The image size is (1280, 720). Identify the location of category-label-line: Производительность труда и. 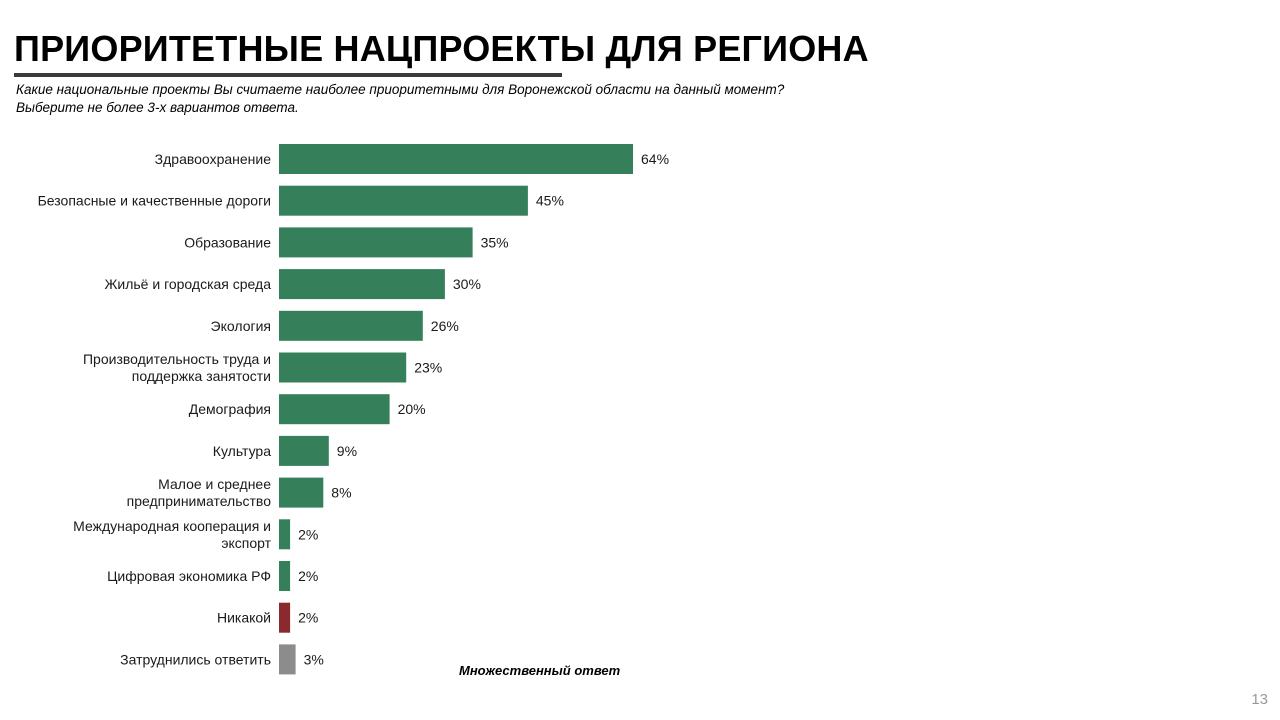
(177, 359).